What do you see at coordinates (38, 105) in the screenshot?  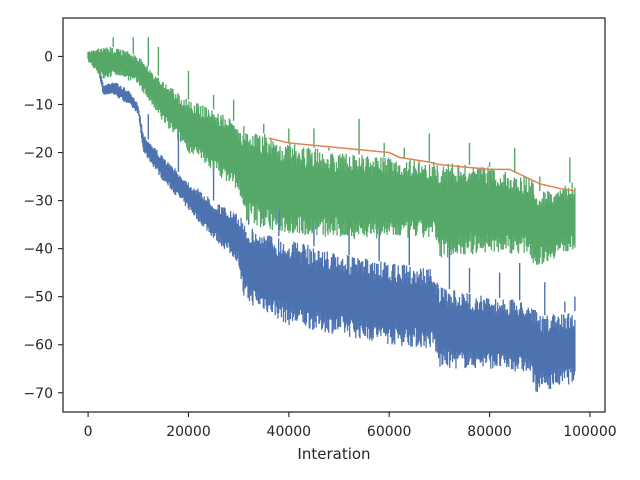 I see `y-tick-label: −10` at bounding box center [38, 105].